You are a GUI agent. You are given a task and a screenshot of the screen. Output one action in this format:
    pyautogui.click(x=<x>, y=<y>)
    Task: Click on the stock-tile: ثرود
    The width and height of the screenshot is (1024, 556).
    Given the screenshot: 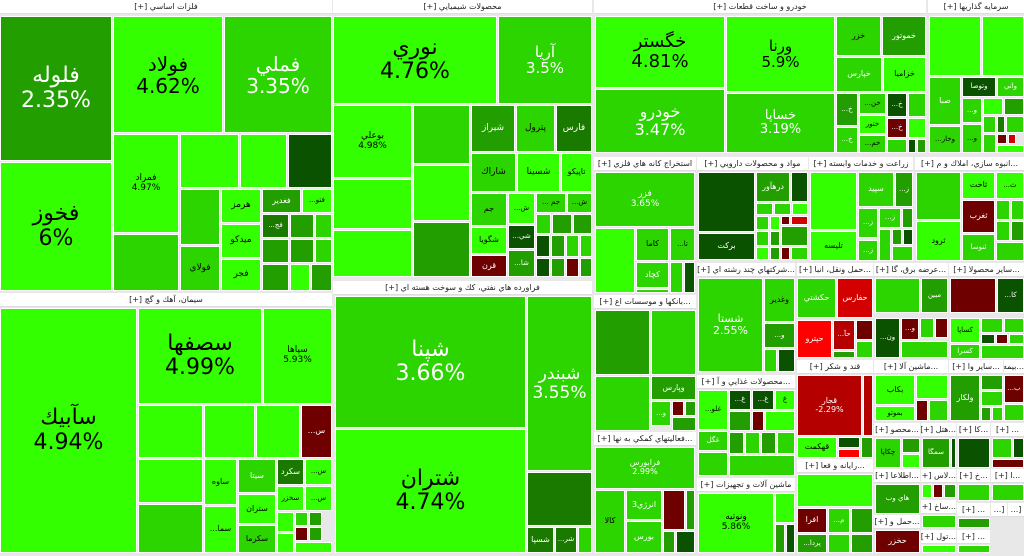 What is the action you would take?
    pyautogui.click(x=938, y=241)
    